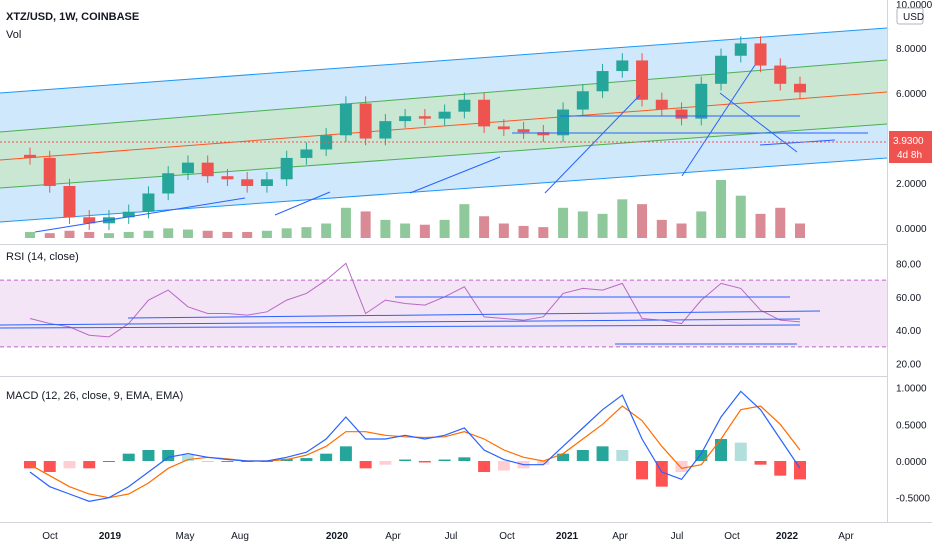 The width and height of the screenshot is (932, 550). What do you see at coordinates (94, 396) in the screenshot?
I see `macd-title: MACD (12, 26, close, 9, EMA, EMA)` at bounding box center [94, 396].